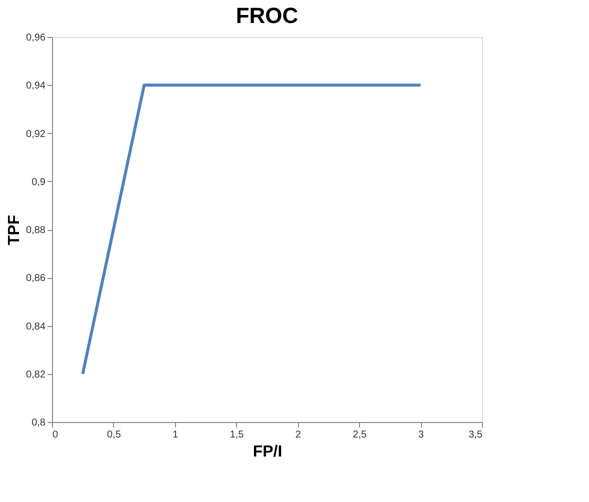 The image size is (589, 502). I want to click on y-tick-label: 0,8, so click(39, 423).